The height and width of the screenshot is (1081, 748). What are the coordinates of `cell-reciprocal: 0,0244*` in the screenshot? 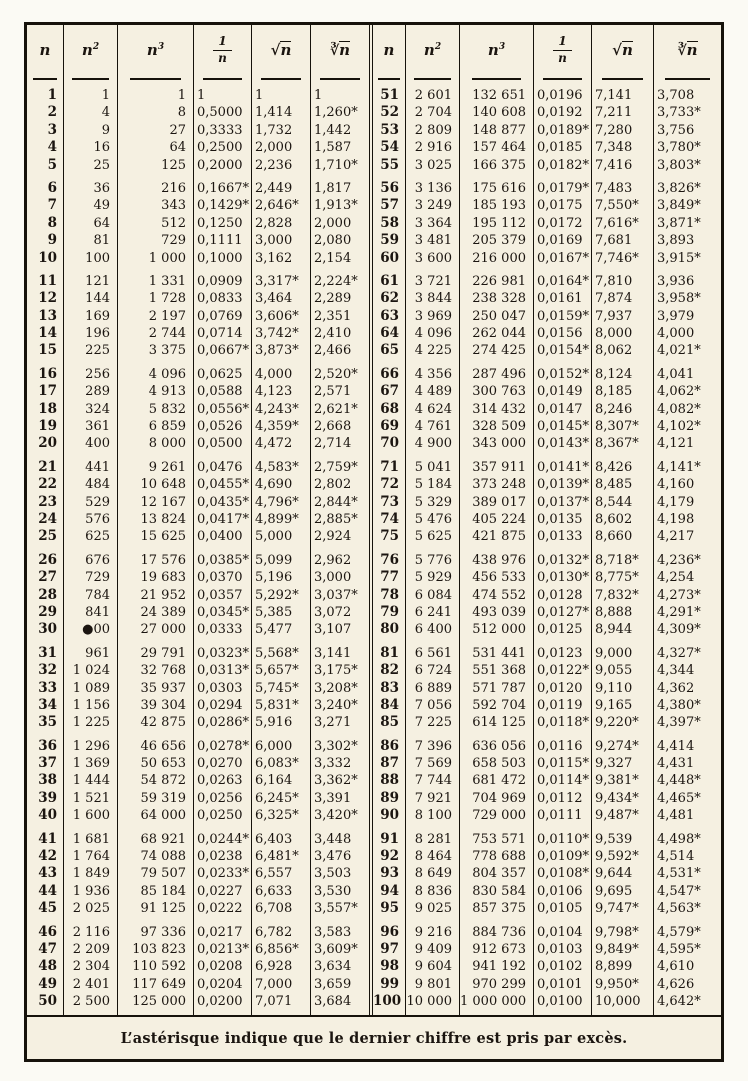 It's located at (223, 839).